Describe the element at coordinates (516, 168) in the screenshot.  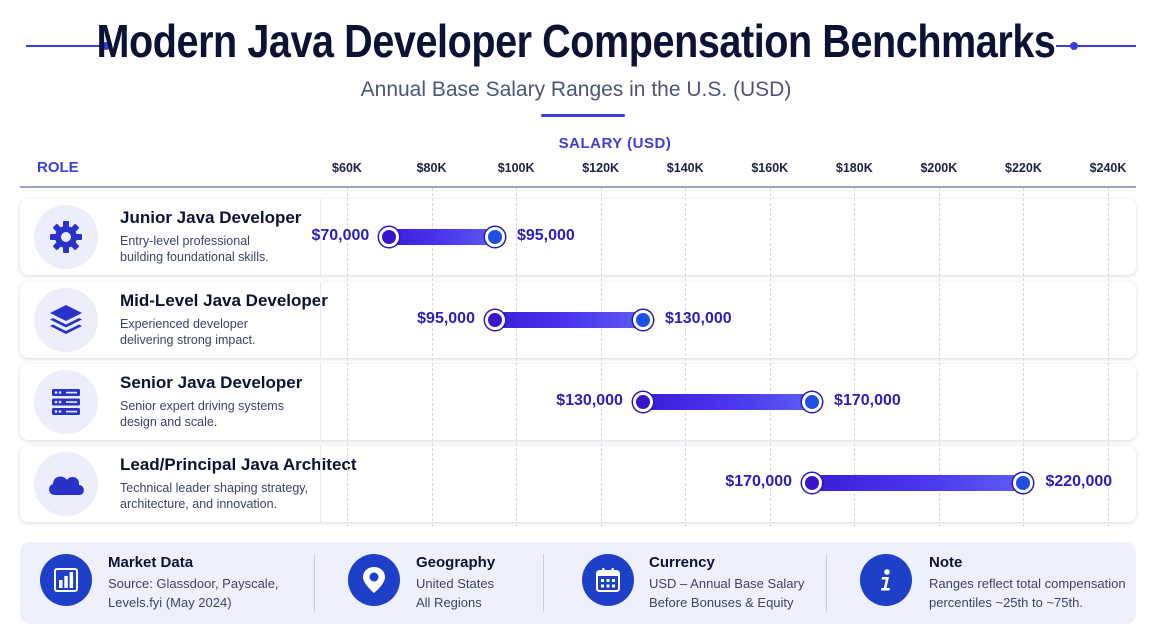
I see `x-tick-label: $100K` at that location.